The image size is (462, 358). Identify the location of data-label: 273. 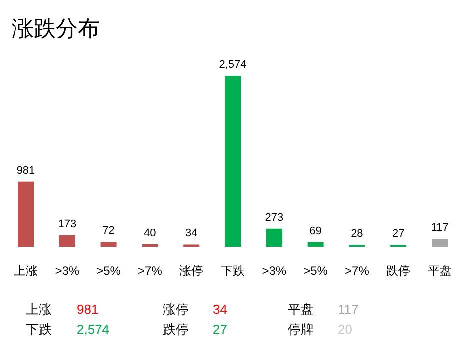
(274, 218).